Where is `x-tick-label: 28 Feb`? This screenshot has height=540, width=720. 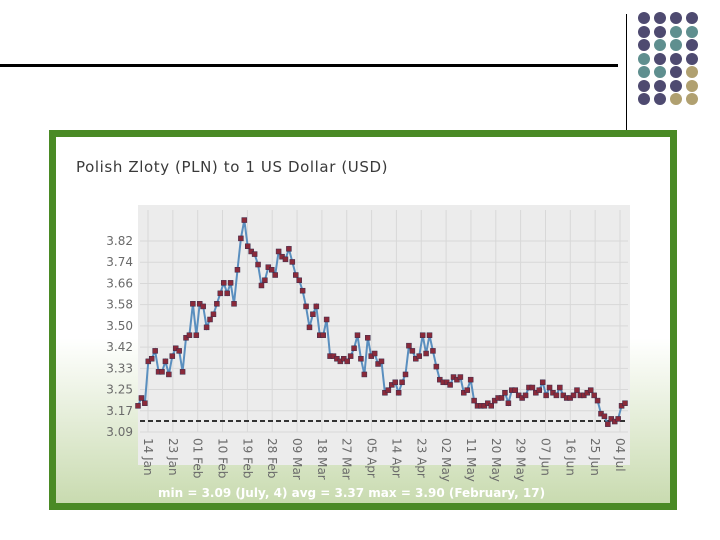 x-tick-label: 28 Feb is located at coordinates (272, 458).